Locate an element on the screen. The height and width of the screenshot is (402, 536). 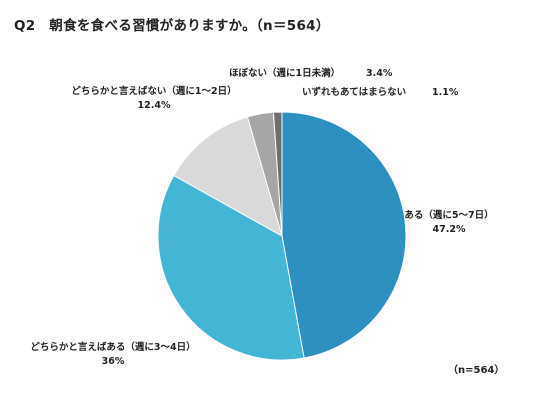
chart-title: Q2 朝食を食べる習慣がありますか。（n＝564） is located at coordinates (172, 26).